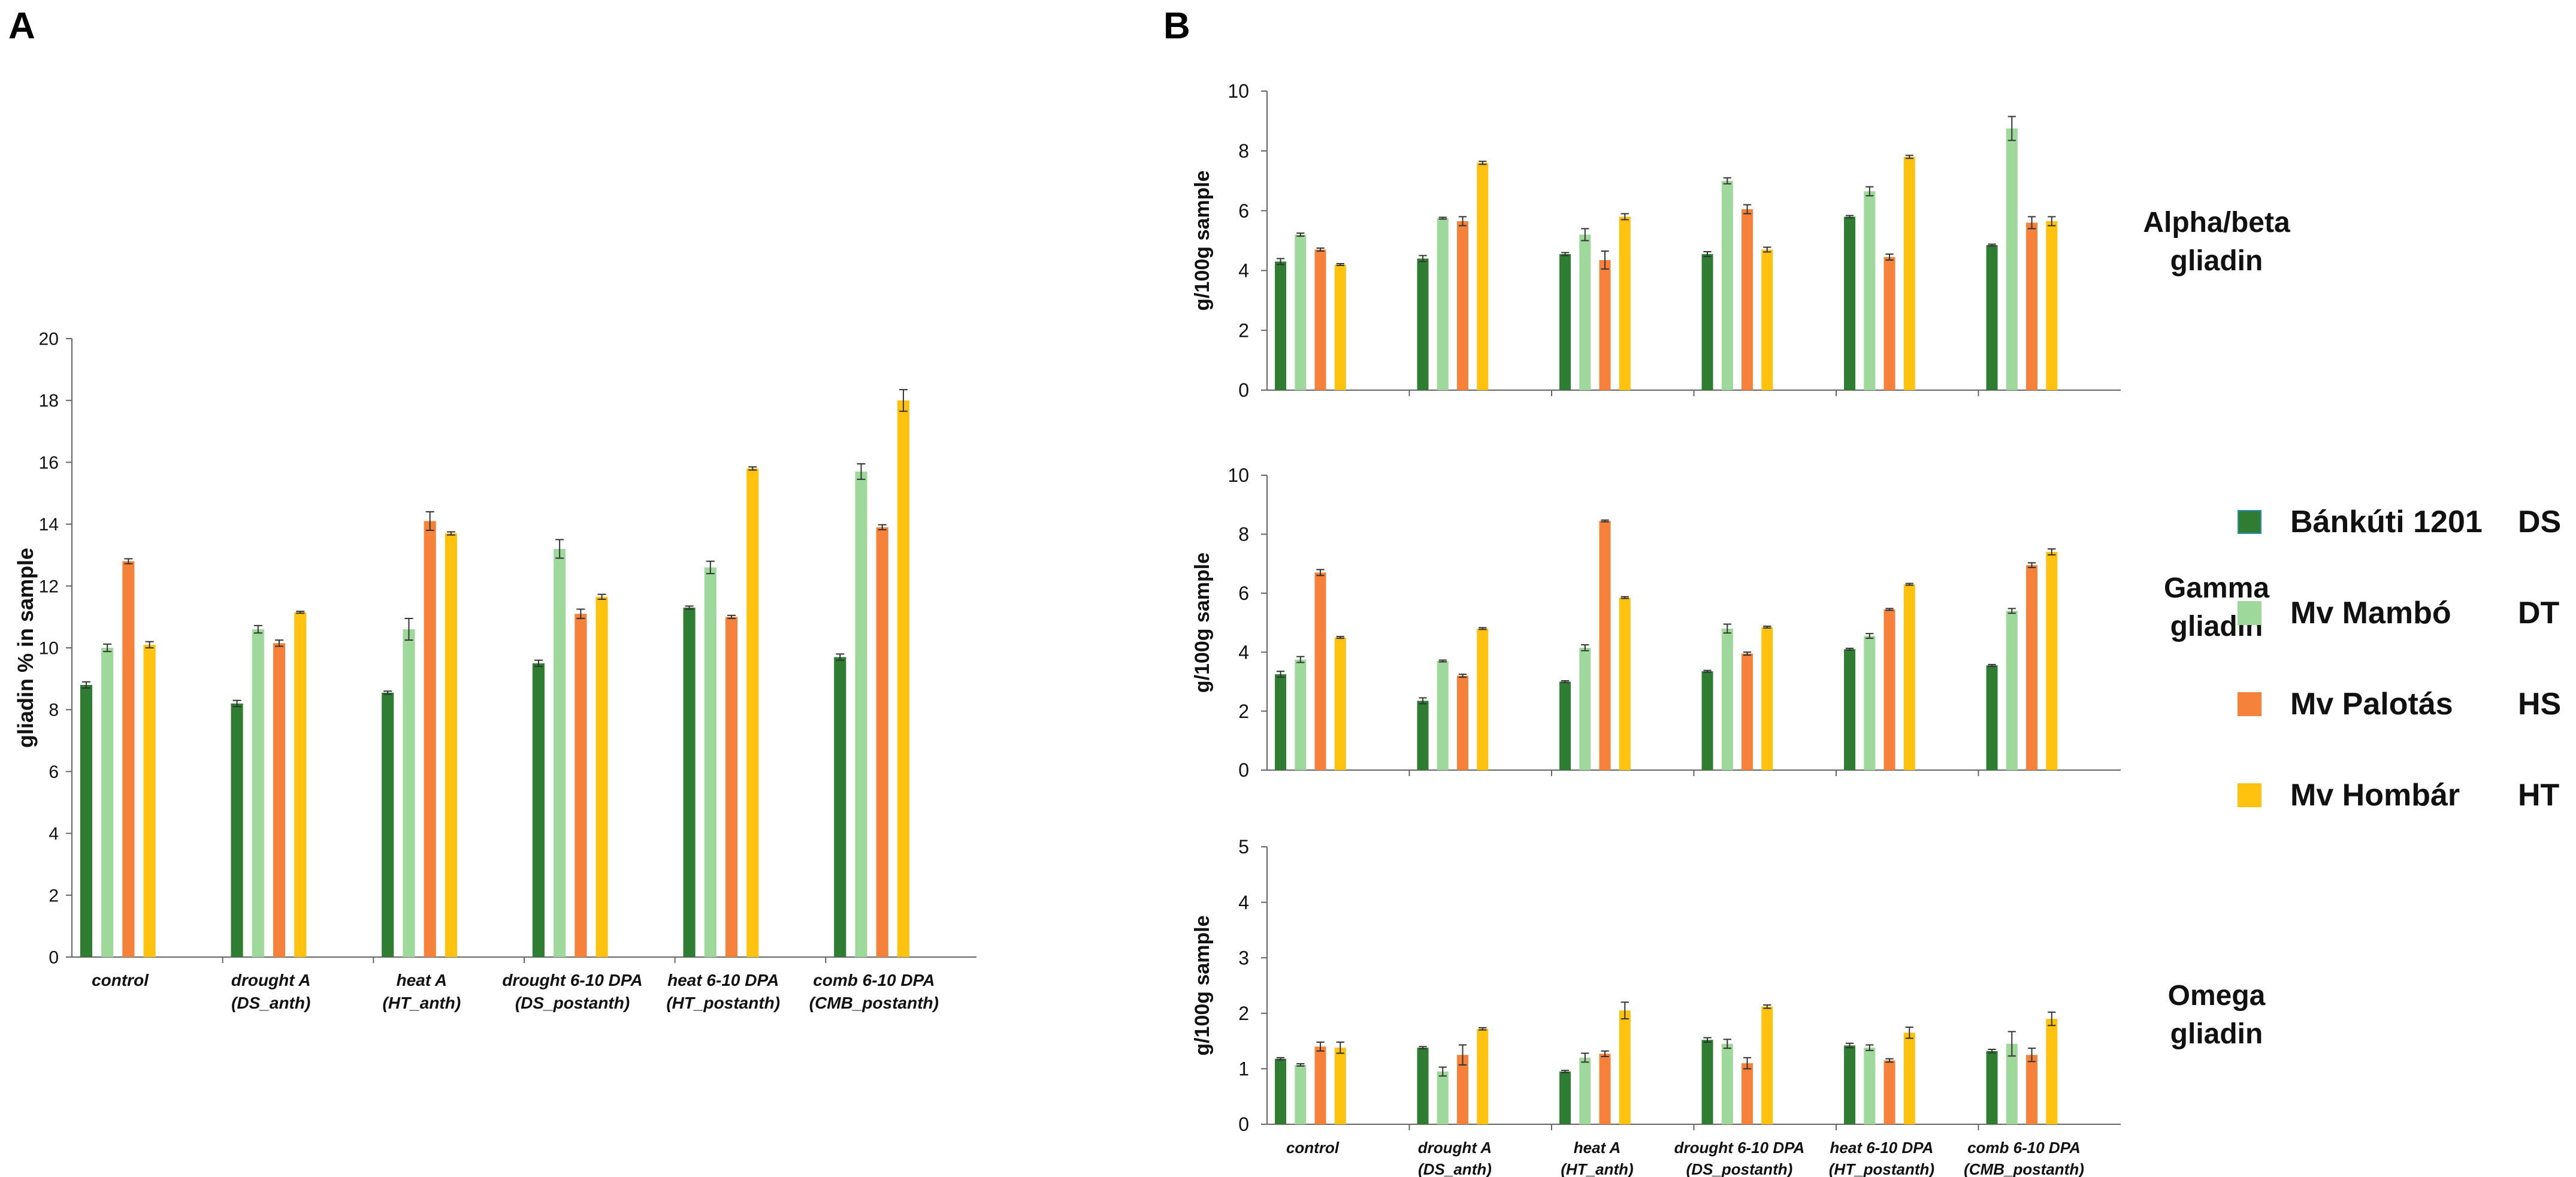  I want to click on x-category-label: (HT_postanth), so click(723, 1003).